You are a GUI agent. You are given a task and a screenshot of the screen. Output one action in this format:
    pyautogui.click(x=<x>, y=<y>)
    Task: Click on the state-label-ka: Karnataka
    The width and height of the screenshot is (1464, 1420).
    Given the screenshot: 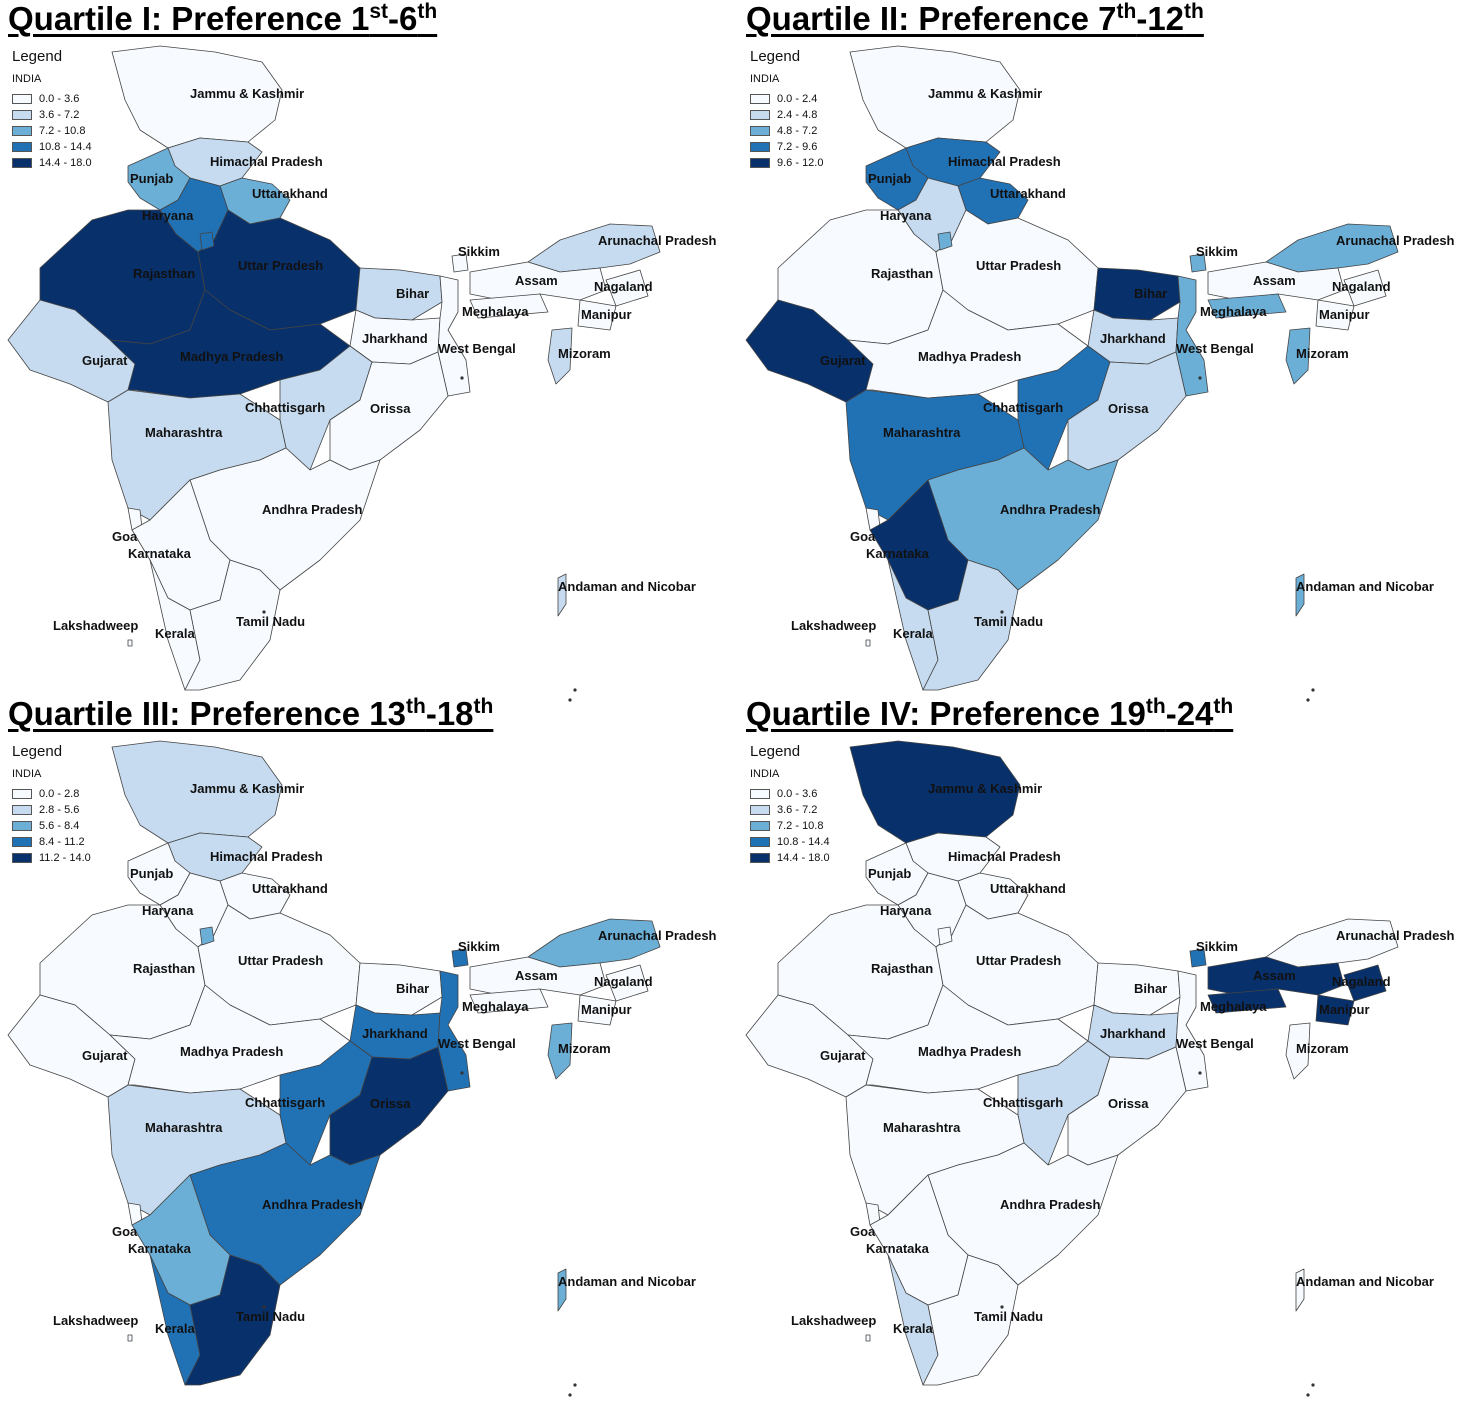 What is the action you would take?
    pyautogui.click(x=160, y=553)
    